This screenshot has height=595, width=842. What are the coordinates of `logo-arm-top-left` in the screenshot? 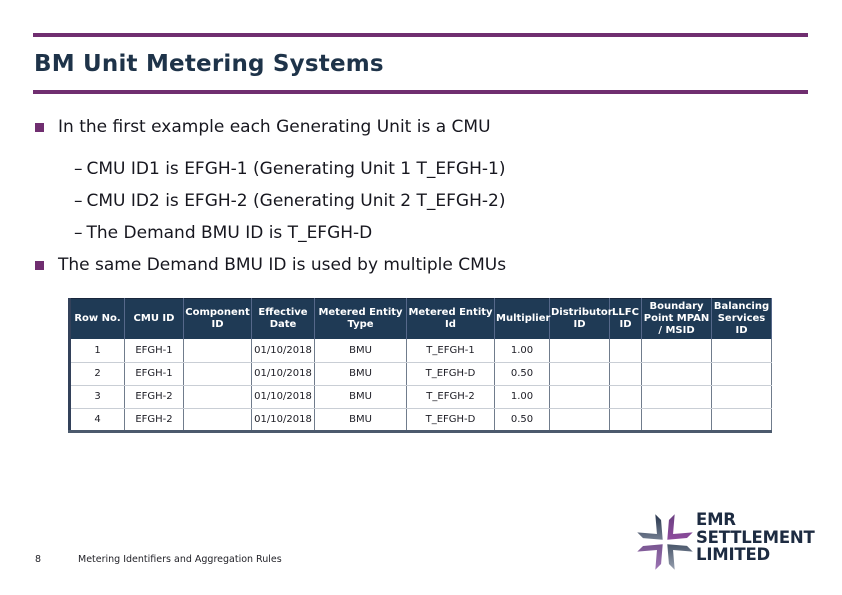 It's located at (650, 527).